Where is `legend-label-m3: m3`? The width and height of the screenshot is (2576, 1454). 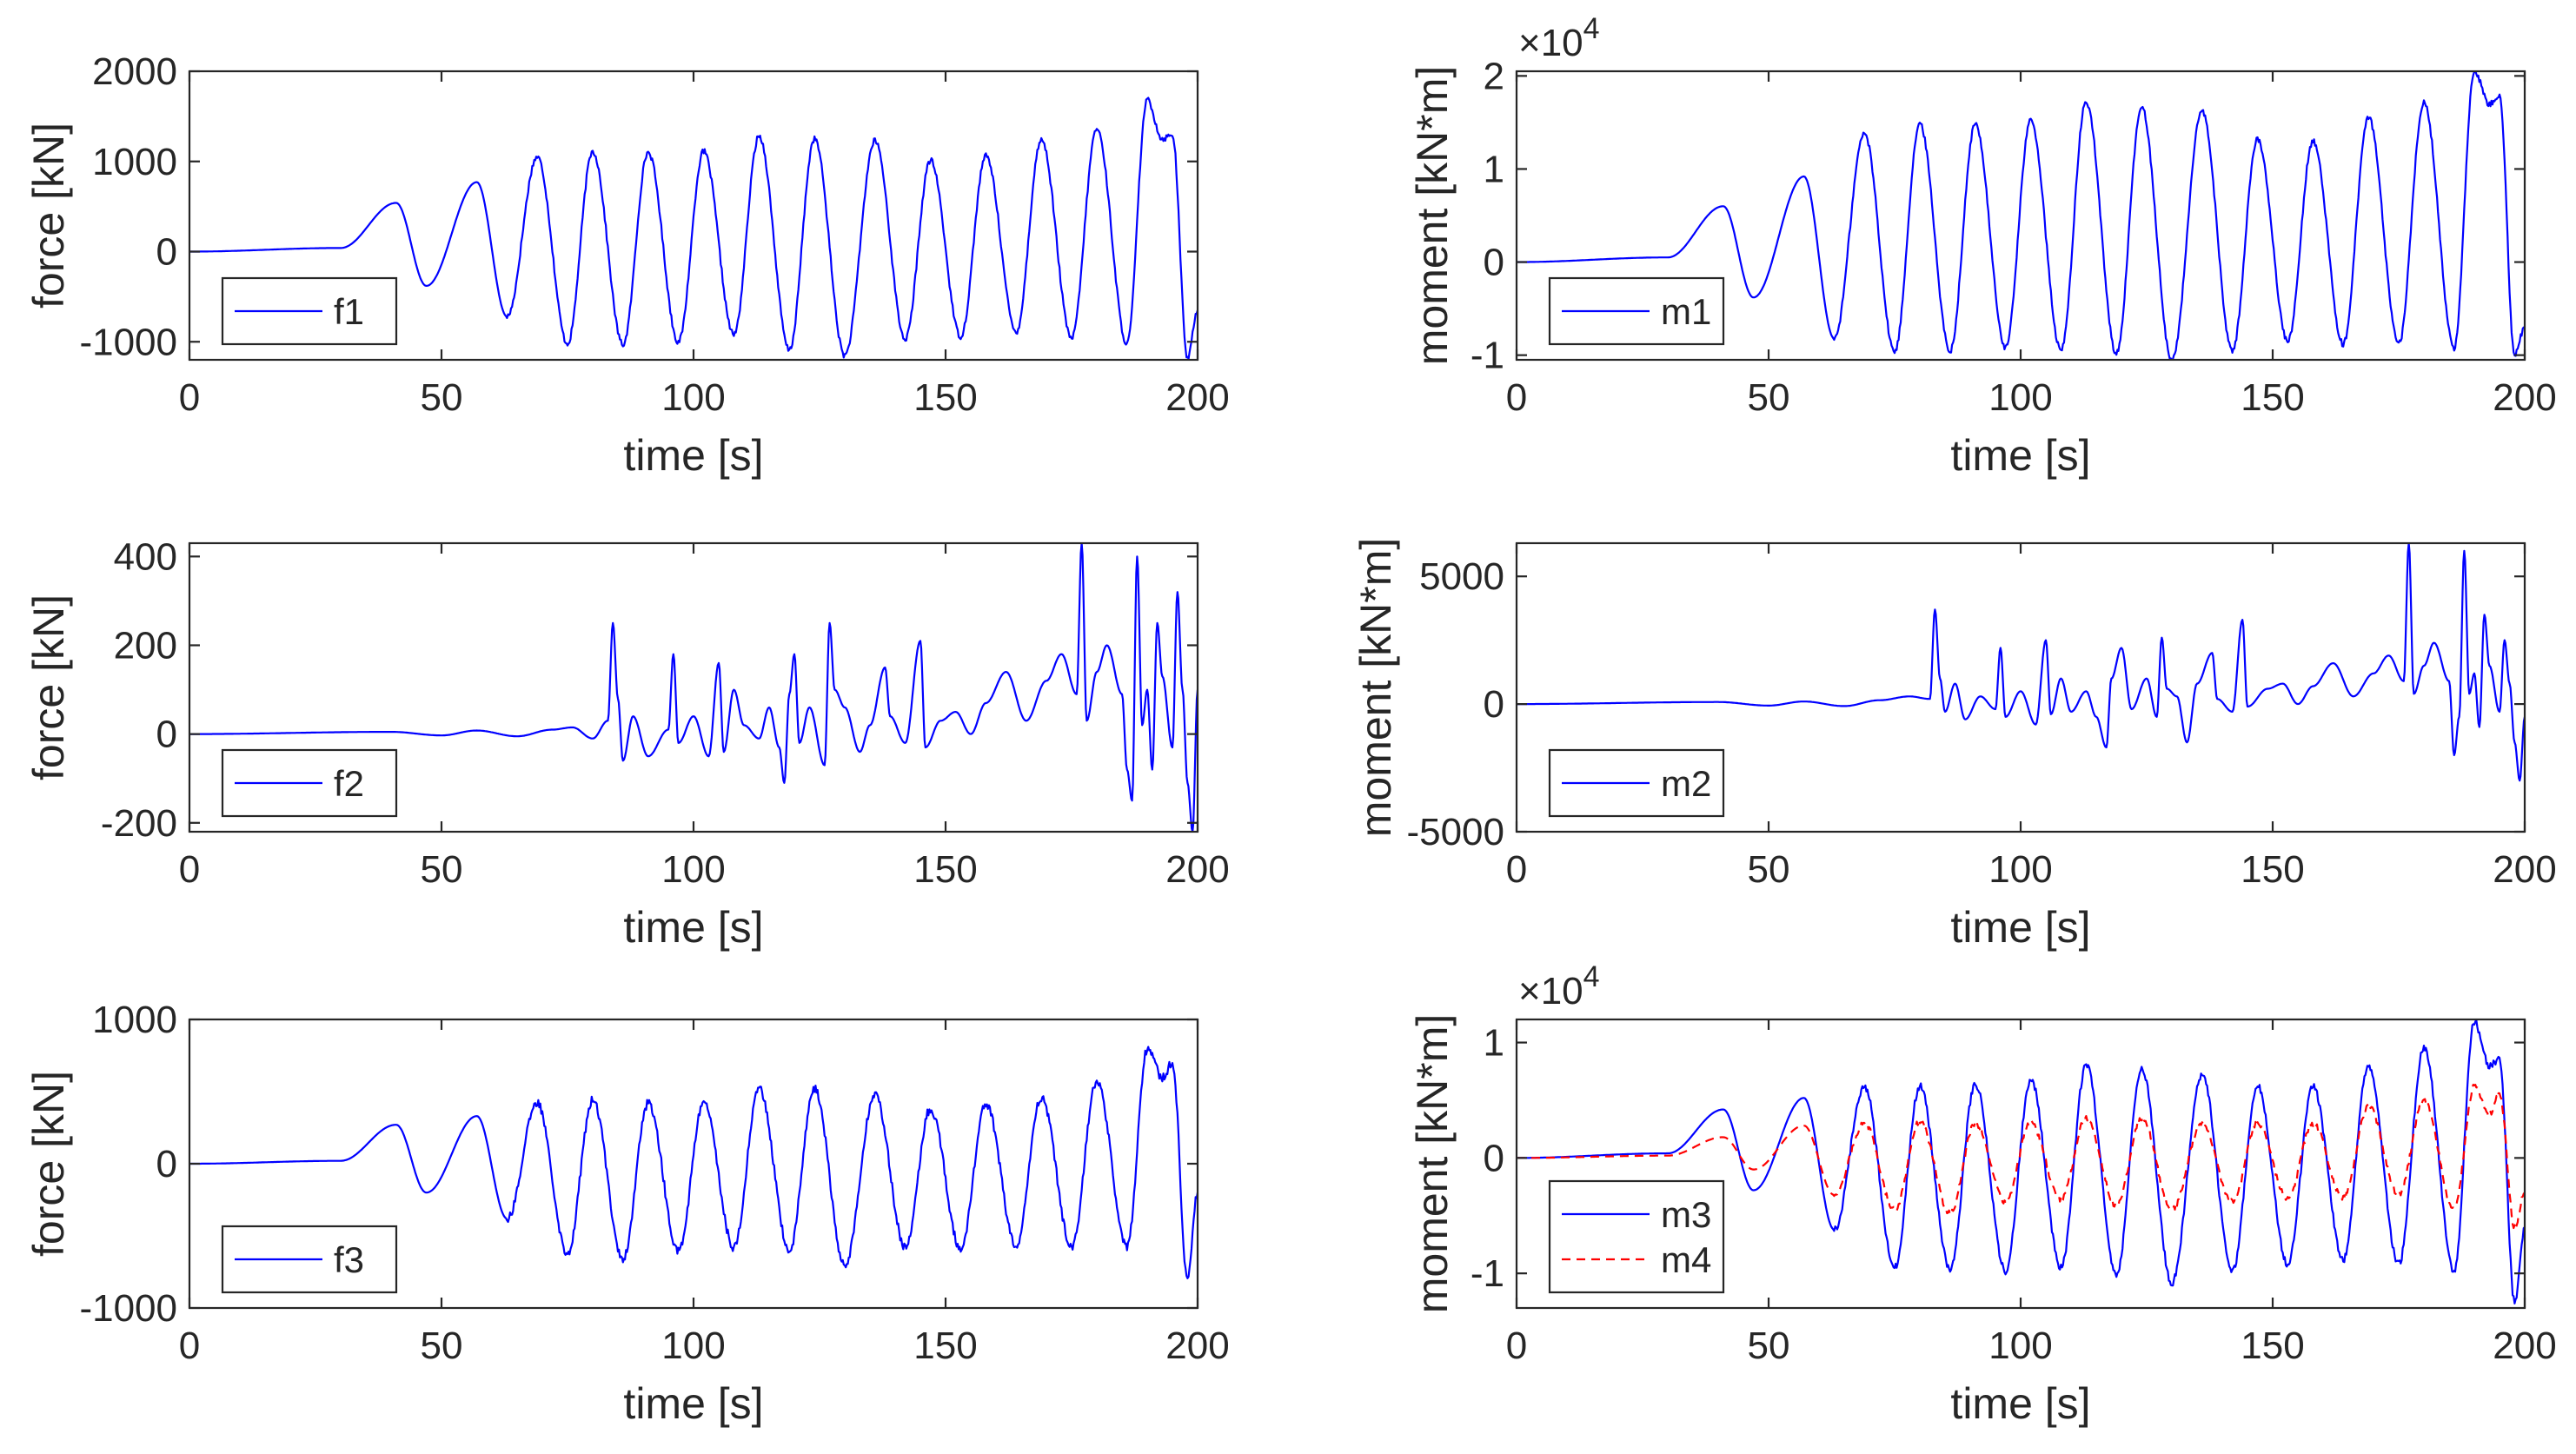 legend-label-m3: m3 is located at coordinates (1686, 1215).